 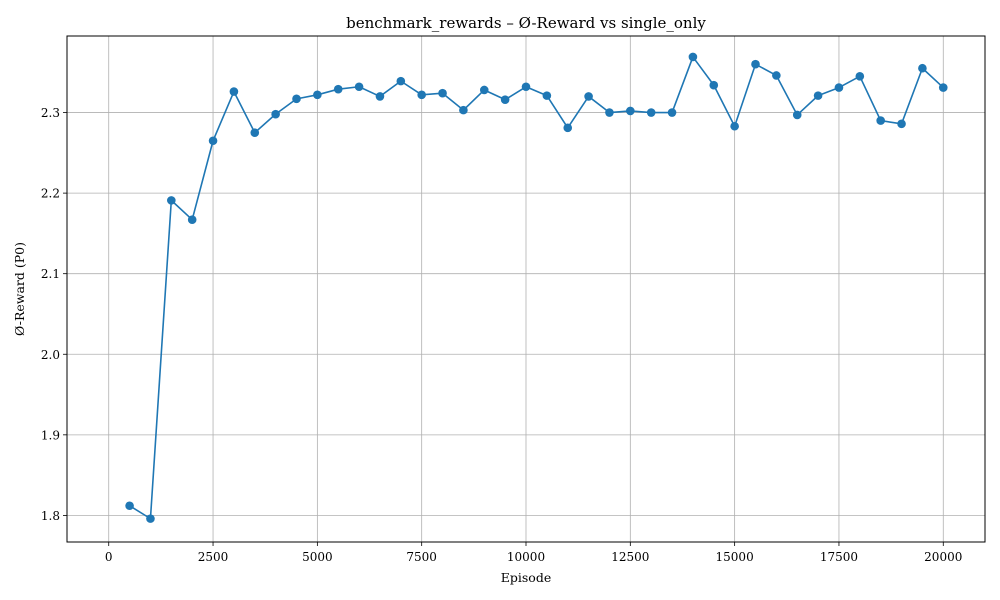 I want to click on y-axis-label: Ø-Reward (P0), so click(x=19, y=289).